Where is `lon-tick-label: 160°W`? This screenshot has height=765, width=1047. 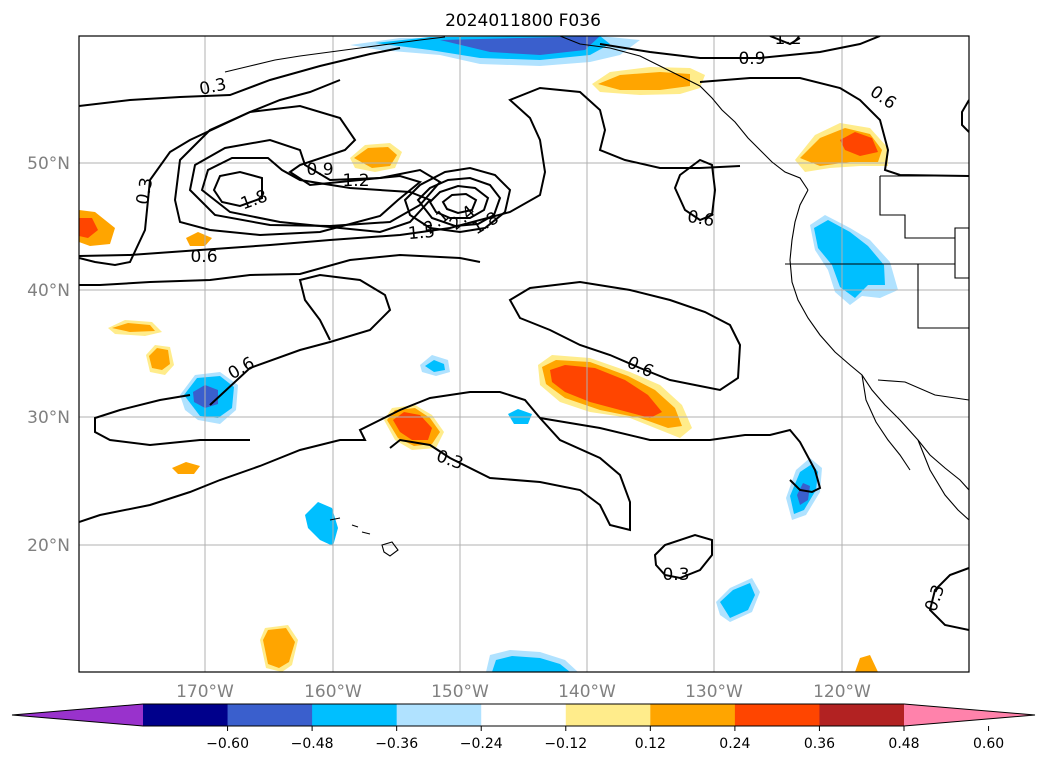
lon-tick-label: 160°W is located at coordinates (333, 692).